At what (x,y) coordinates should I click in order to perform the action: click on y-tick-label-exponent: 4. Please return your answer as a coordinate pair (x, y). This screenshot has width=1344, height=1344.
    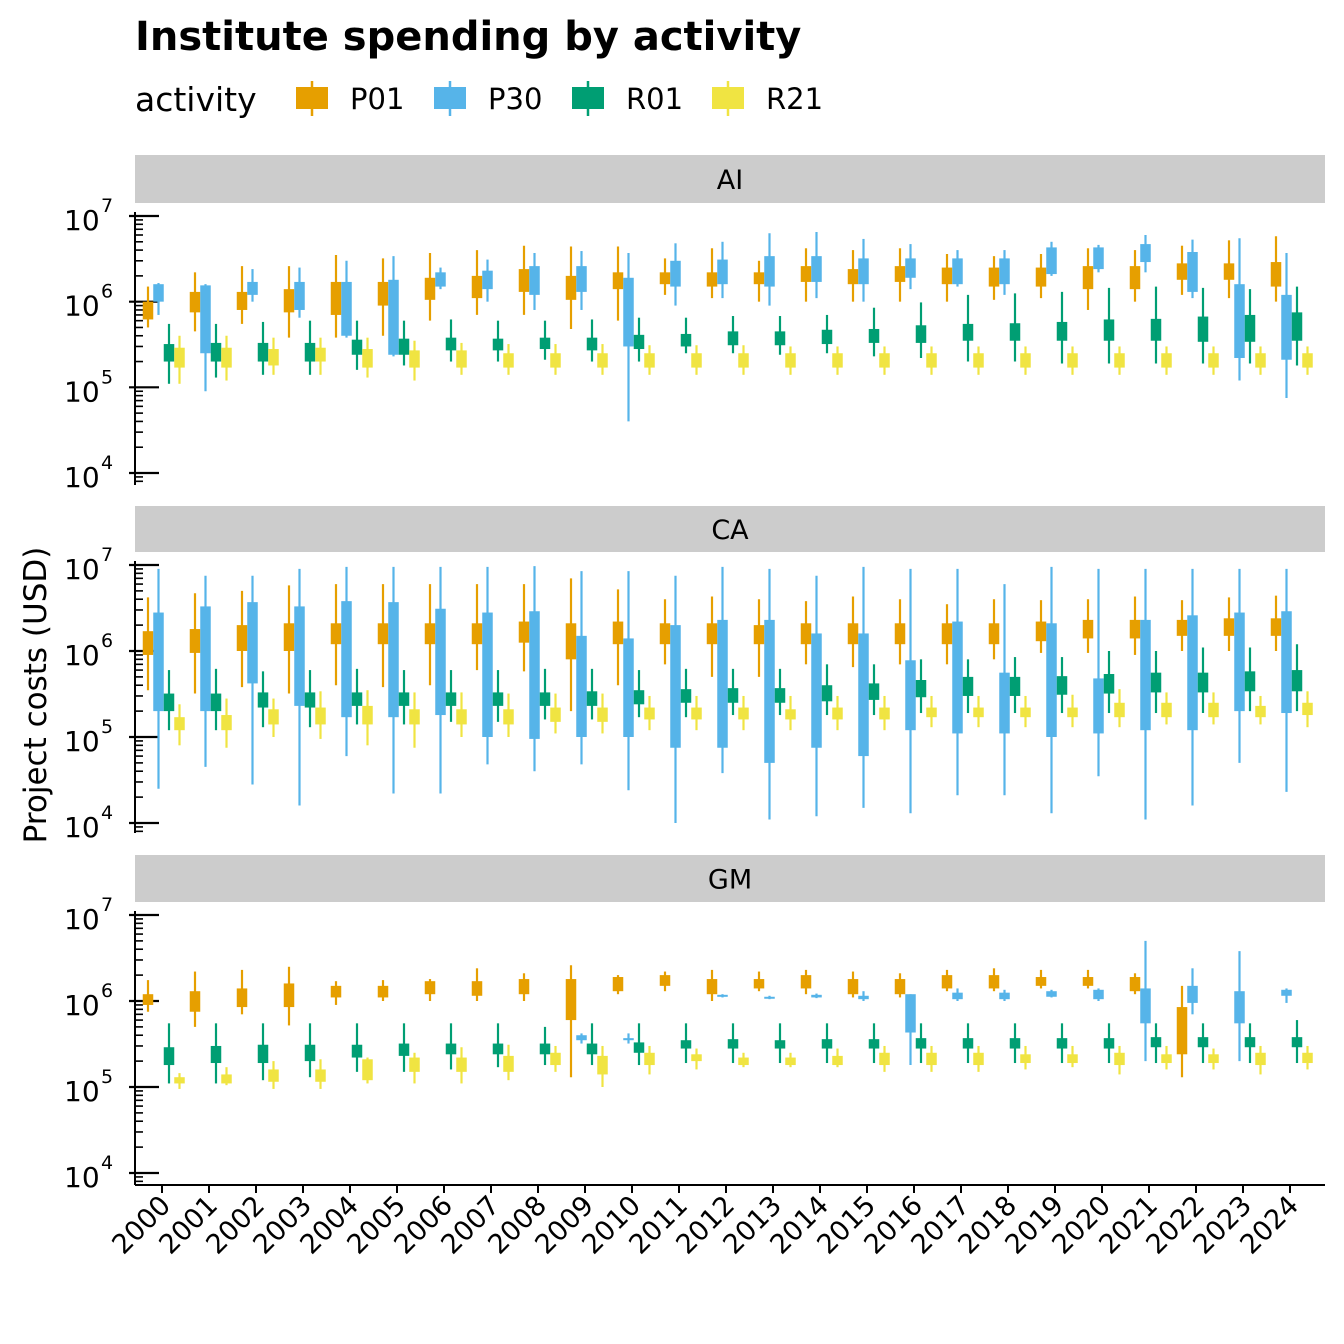
    Looking at the image, I should click on (107, 813).